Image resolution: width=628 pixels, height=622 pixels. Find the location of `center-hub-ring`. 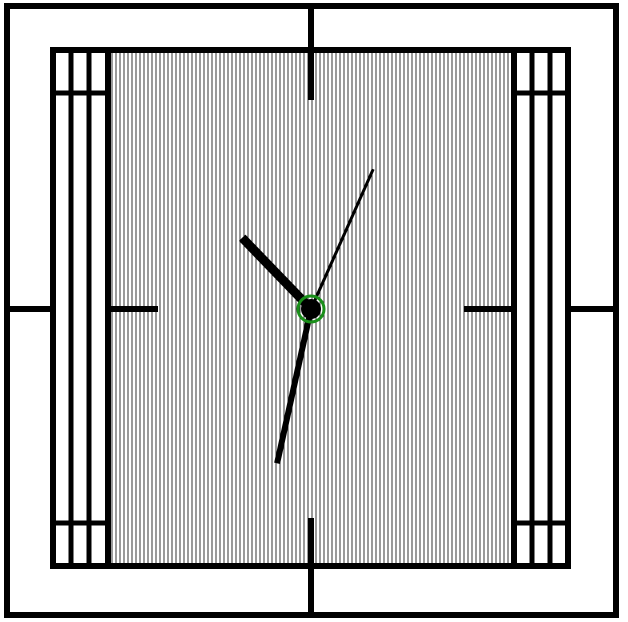

center-hub-ring is located at coordinates (311, 309).